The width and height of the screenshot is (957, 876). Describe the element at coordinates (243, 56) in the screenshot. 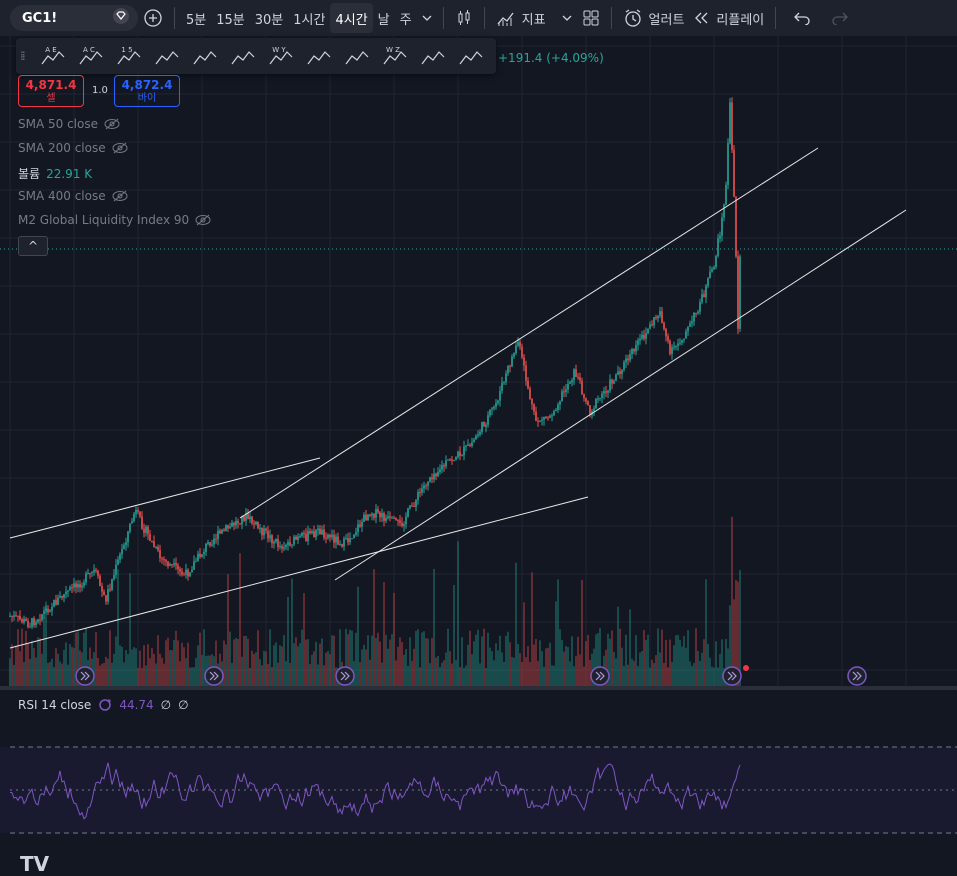

I see `trend-line-icon` at that location.